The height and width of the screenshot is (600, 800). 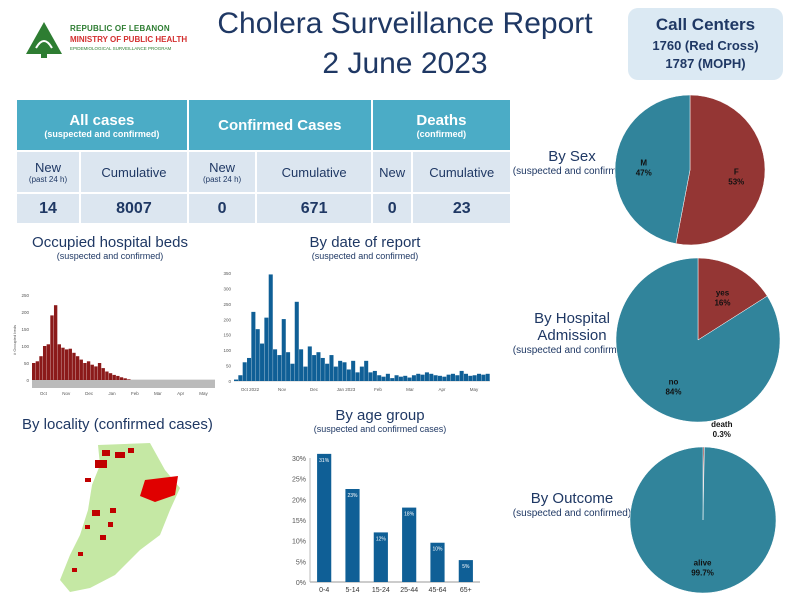 I want to click on slice-name: no, so click(x=674, y=382).